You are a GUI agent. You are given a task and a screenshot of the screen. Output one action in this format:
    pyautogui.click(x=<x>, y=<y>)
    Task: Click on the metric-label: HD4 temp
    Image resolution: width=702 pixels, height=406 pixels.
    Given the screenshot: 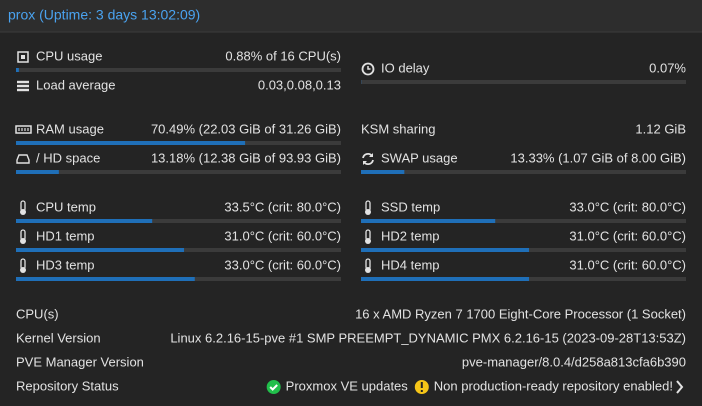 What is the action you would take?
    pyautogui.click(x=410, y=264)
    